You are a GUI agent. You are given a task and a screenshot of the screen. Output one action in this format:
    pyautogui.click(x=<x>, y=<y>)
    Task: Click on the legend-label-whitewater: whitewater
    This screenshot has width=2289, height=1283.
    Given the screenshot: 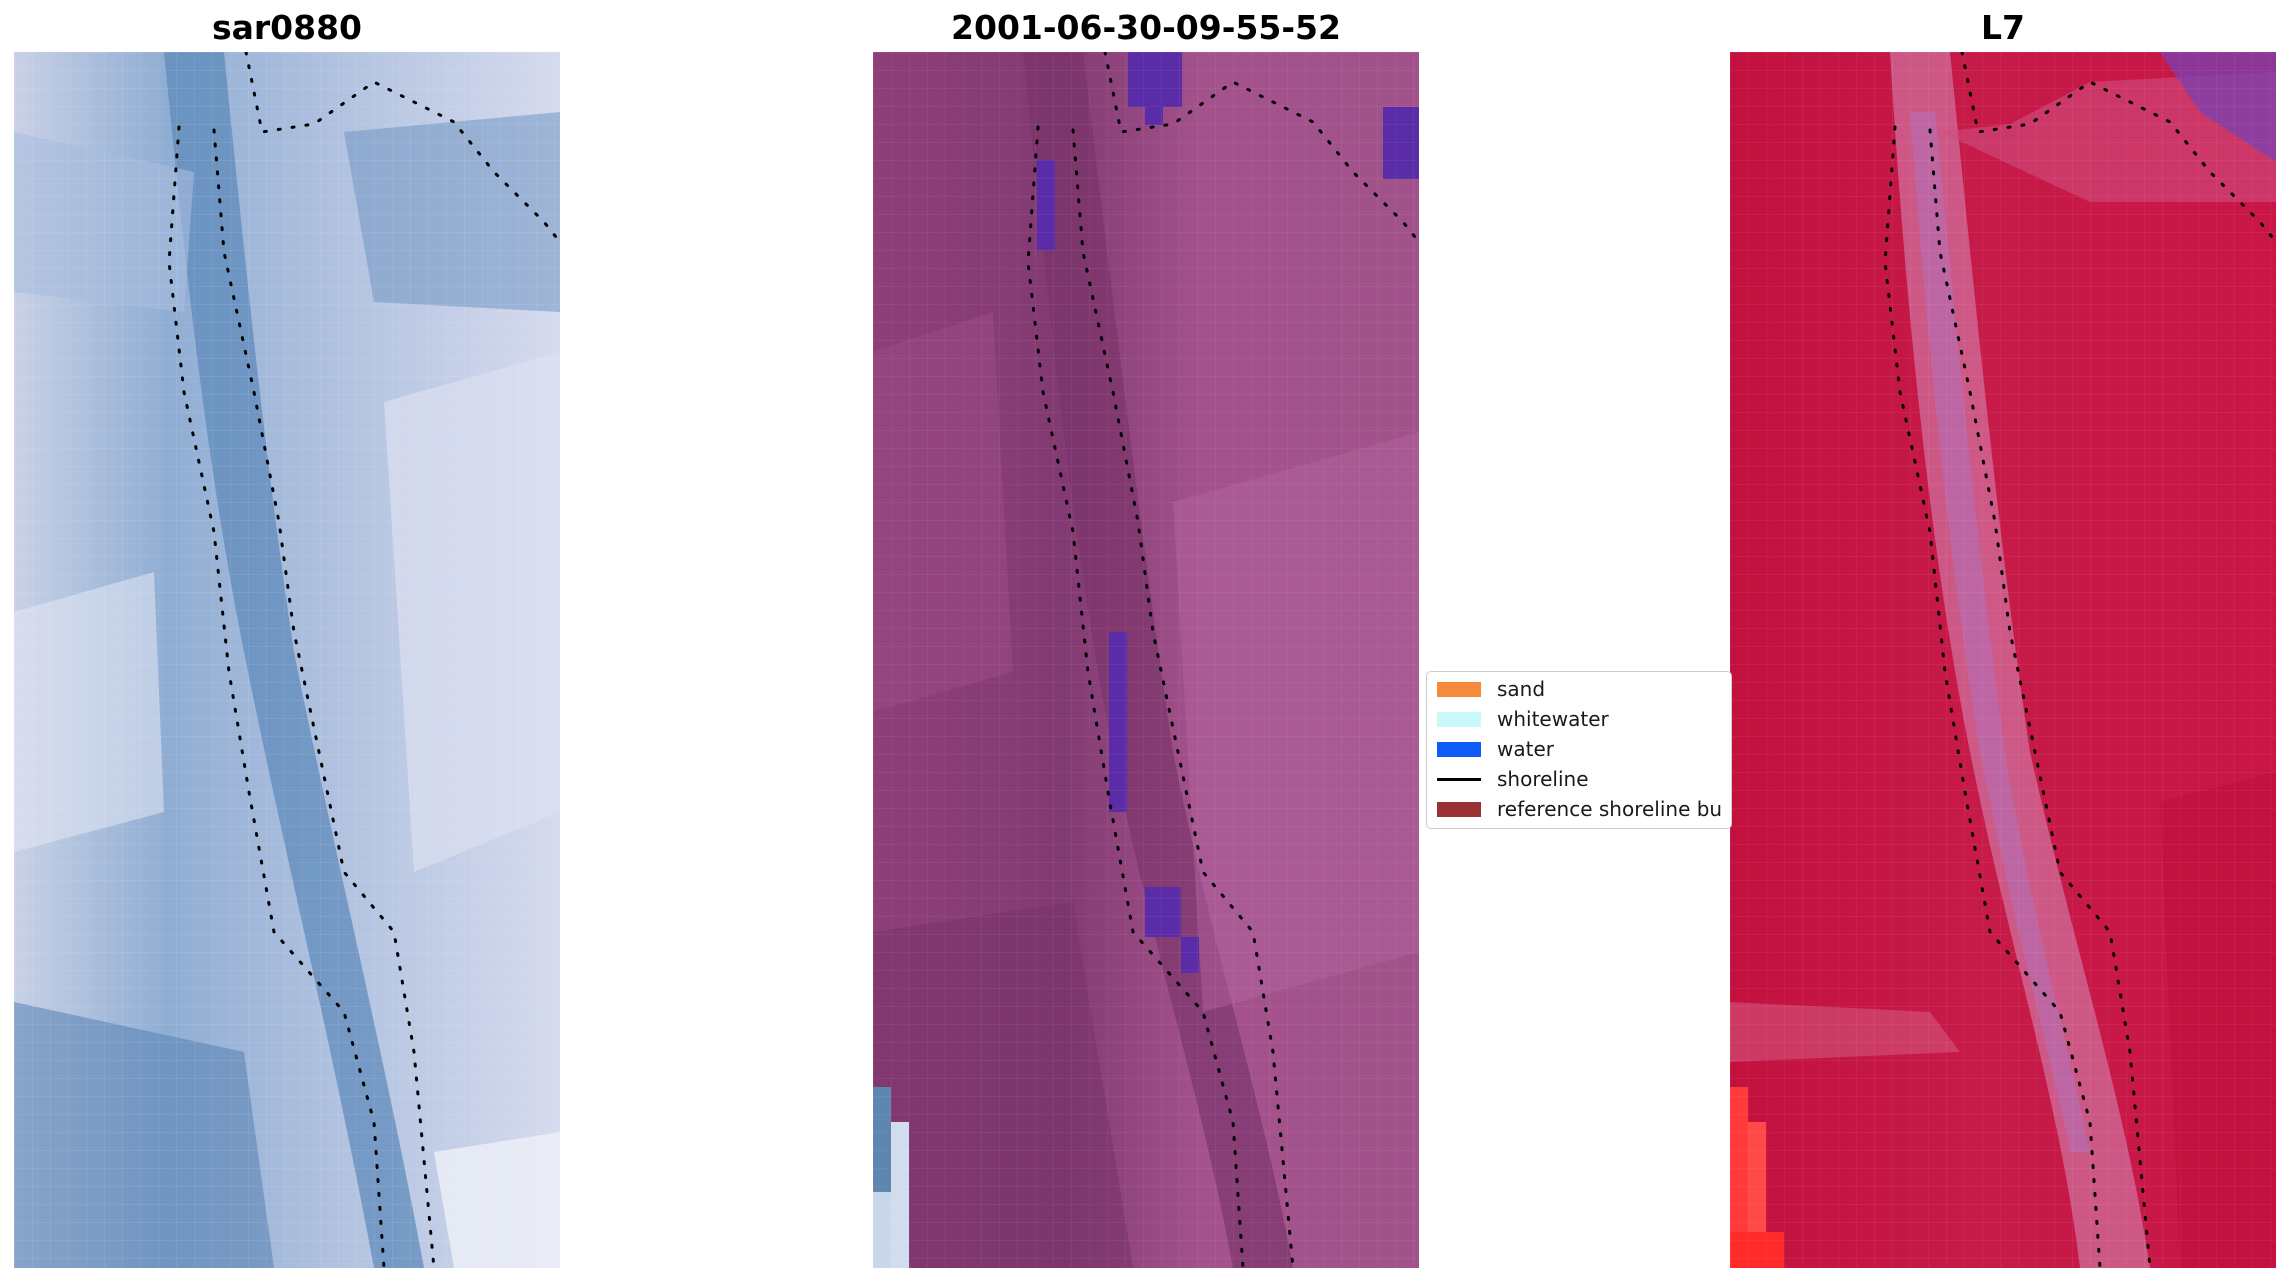 What is the action you would take?
    pyautogui.click(x=1553, y=719)
    